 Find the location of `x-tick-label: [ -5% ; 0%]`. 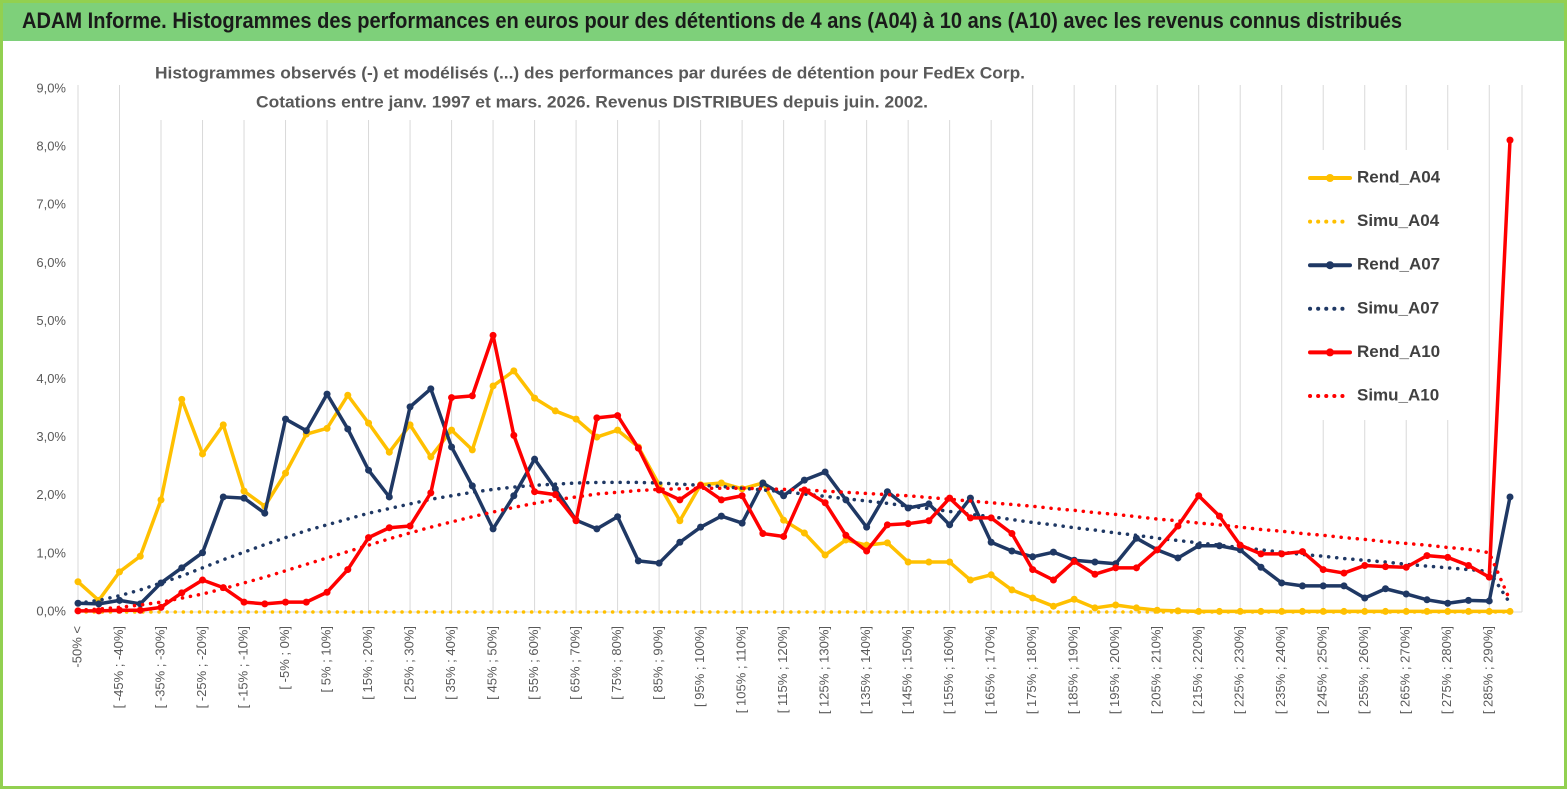

x-tick-label: [ -5% ; 0%] is located at coordinates (284, 658).